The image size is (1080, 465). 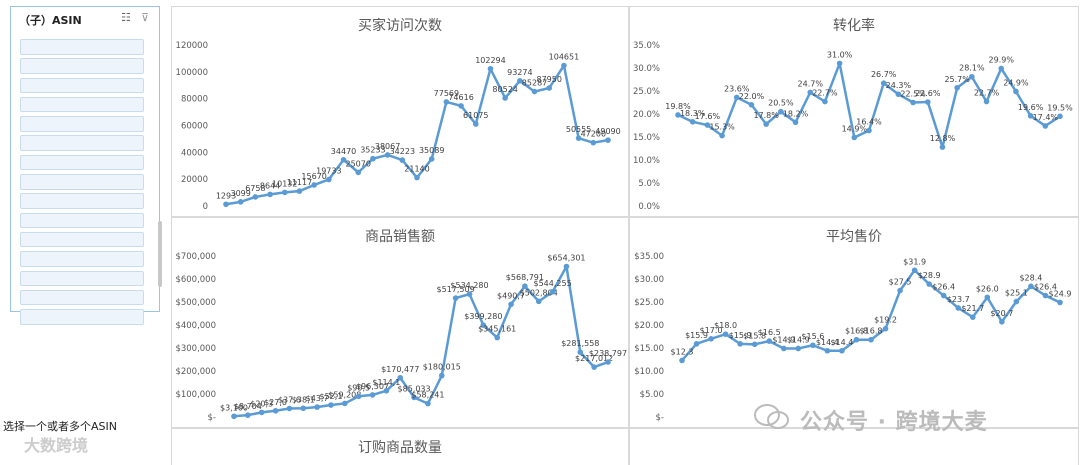 I want to click on data-label: $654,301, so click(x=566, y=258).